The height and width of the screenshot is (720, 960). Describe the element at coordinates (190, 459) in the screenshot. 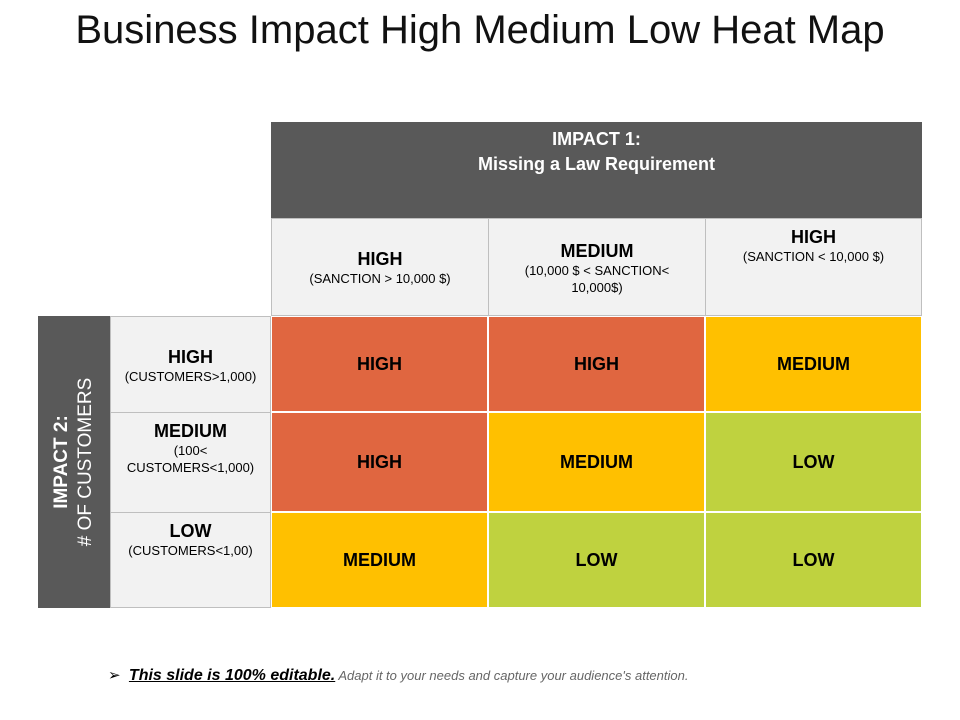

I see `row-desc: (100< CUSTOMERS<1,000)` at that location.